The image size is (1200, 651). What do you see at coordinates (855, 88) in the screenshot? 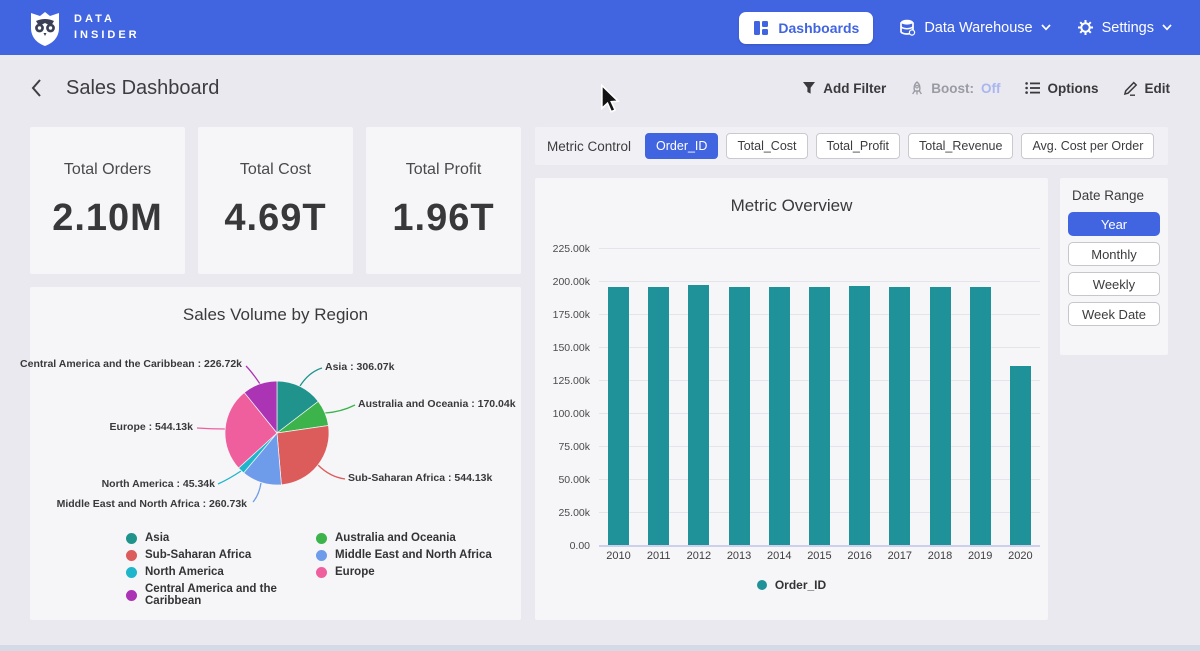
I see `add-filter-label: Add Filter` at bounding box center [855, 88].